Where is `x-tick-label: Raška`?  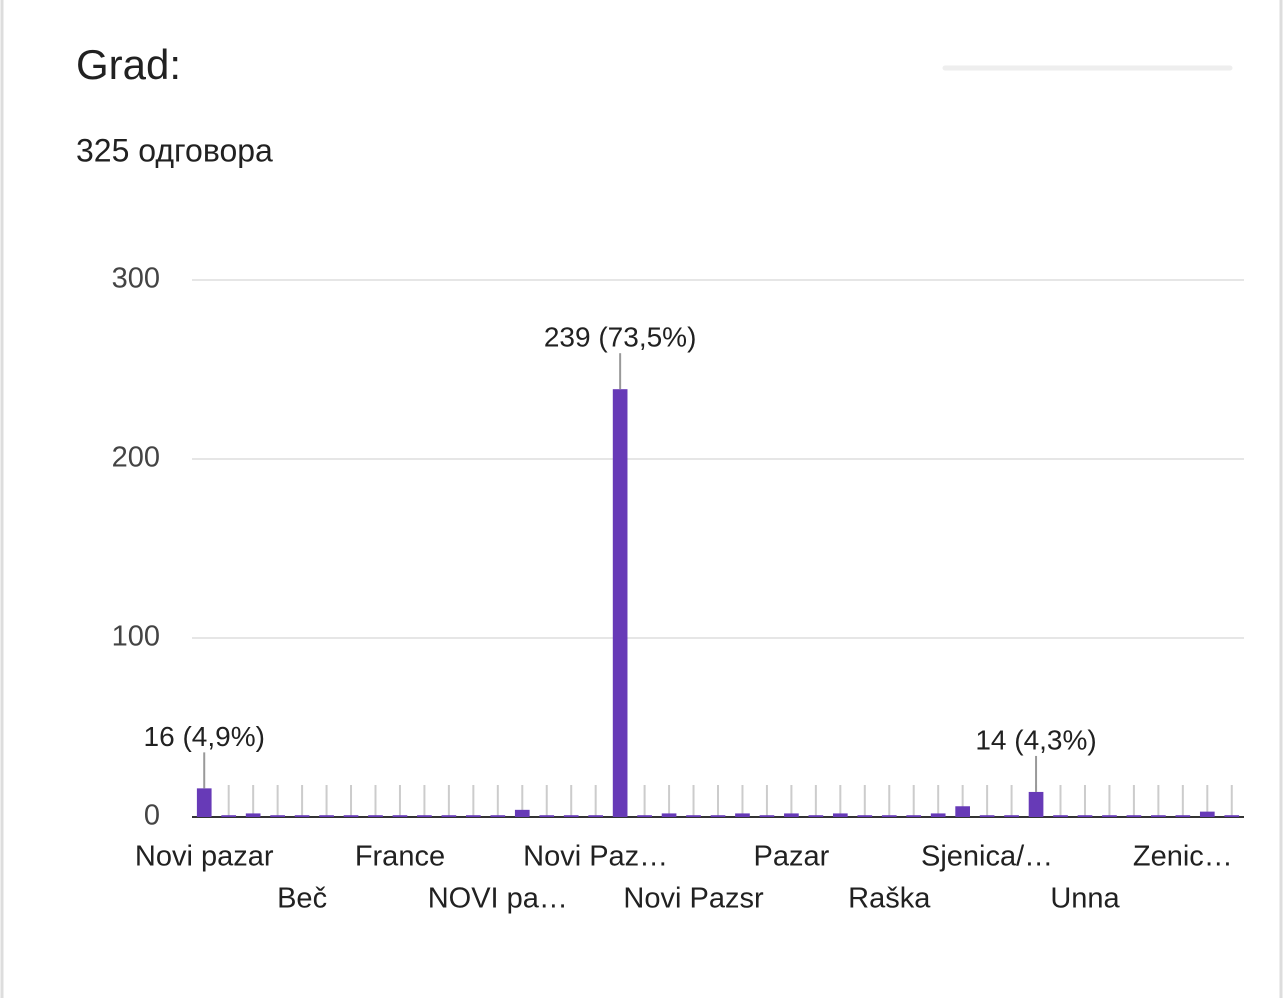 x-tick-label: Raška is located at coordinates (889, 899).